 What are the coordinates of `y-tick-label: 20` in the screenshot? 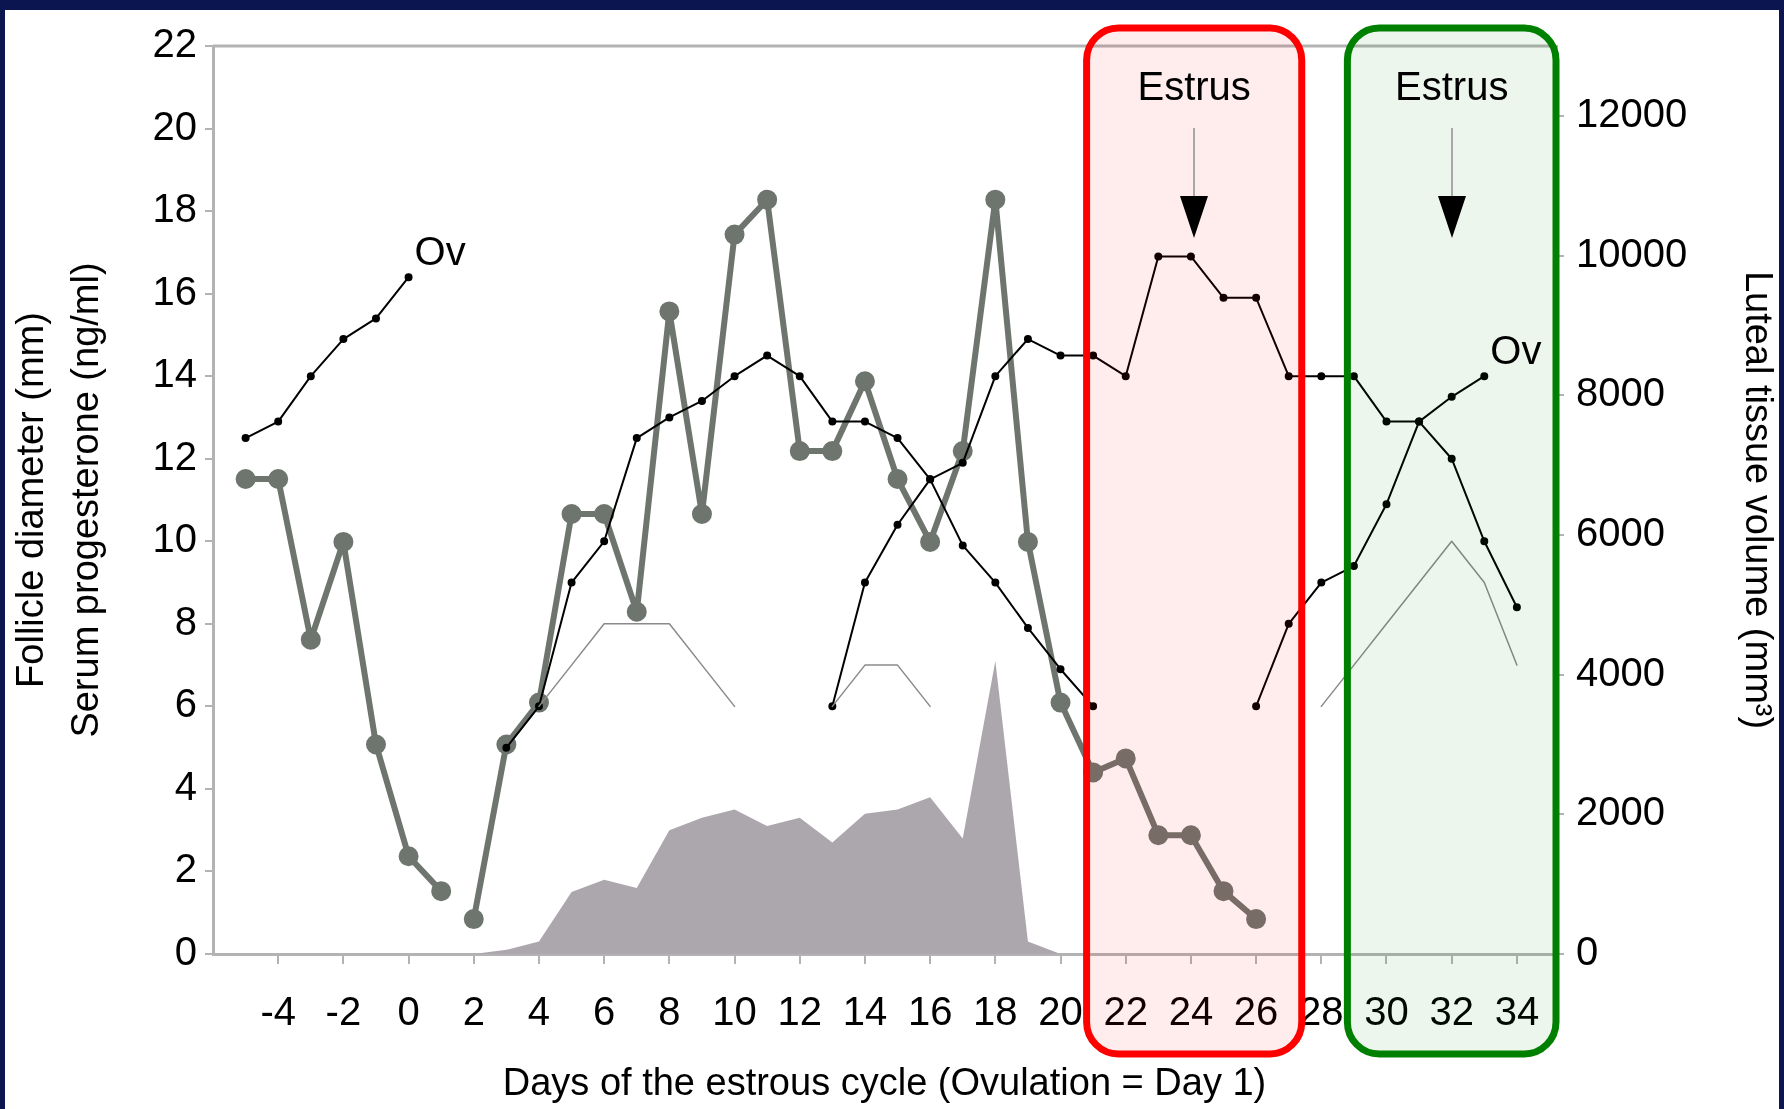 It's located at (174, 125).